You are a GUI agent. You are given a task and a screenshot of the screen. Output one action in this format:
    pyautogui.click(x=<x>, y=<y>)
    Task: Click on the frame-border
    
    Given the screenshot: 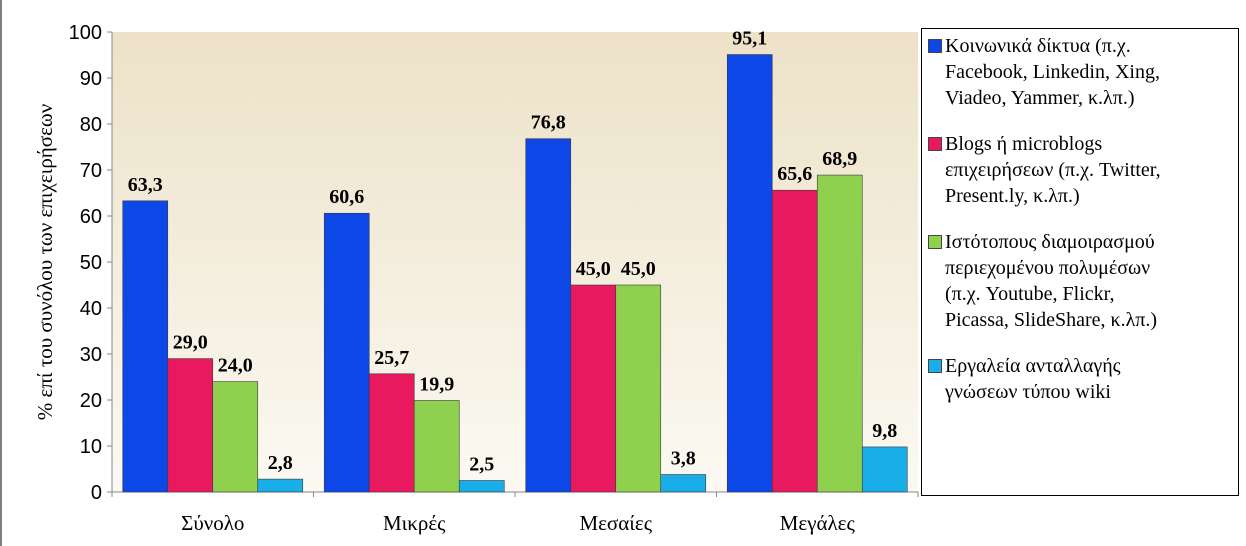 What is the action you would take?
    pyautogui.click(x=1, y=273)
    